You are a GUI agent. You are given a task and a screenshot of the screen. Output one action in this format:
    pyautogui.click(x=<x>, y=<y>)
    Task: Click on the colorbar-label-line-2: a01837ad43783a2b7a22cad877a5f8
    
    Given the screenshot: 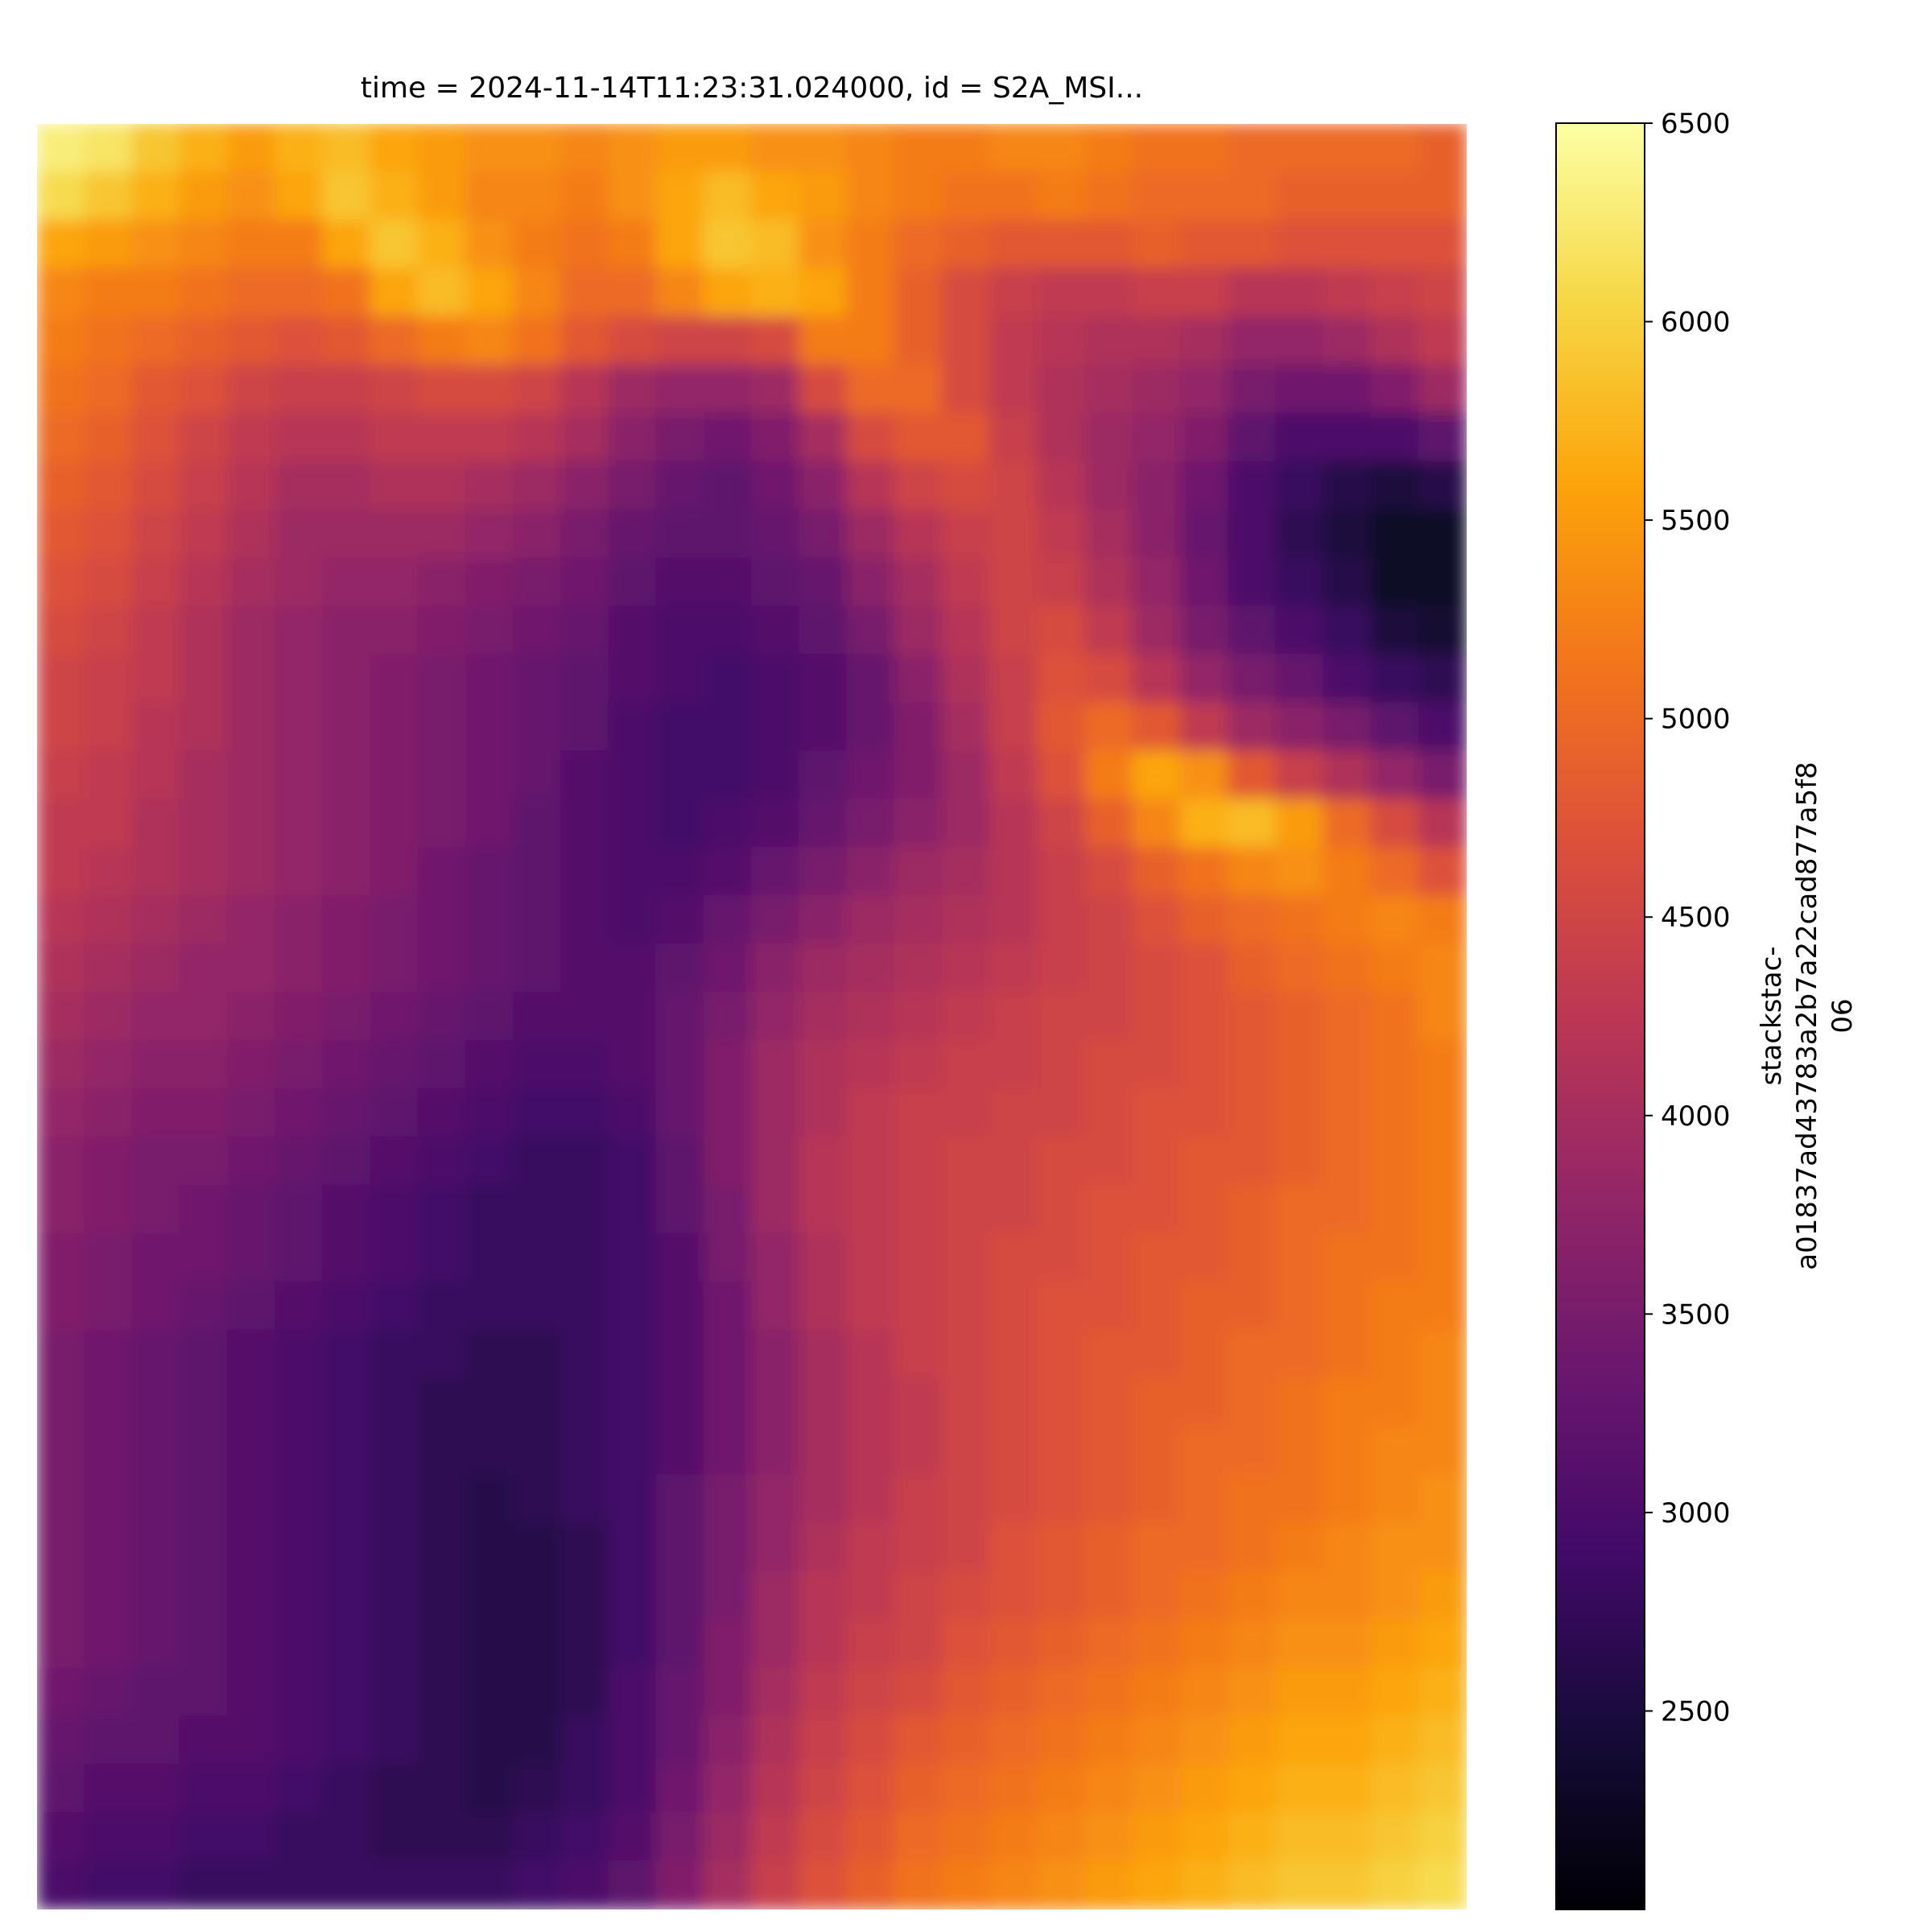 What is the action you would take?
    pyautogui.click(x=1807, y=1015)
    